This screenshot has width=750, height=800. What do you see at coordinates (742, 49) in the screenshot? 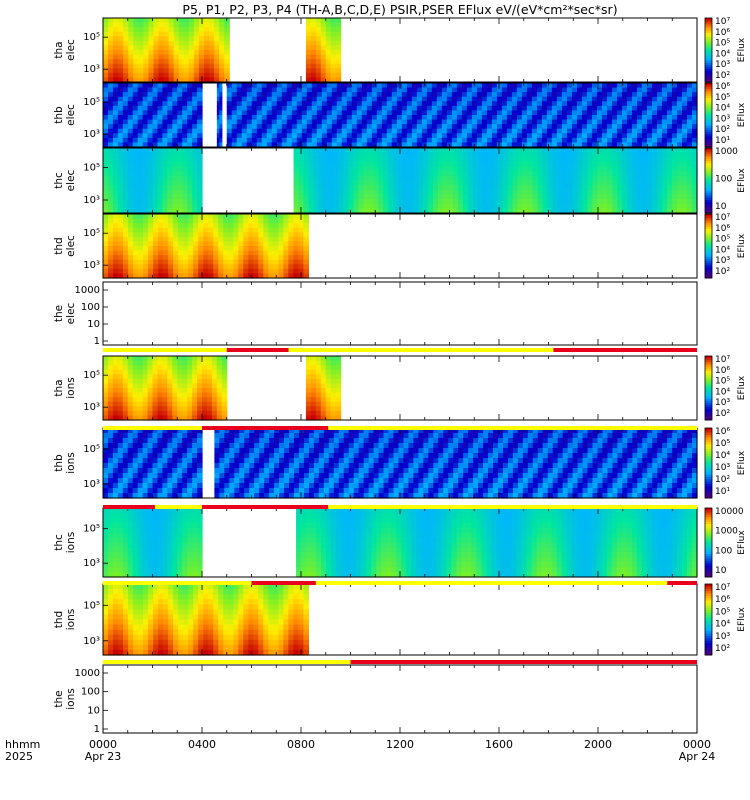
I see `colorbar-label: EFlux` at bounding box center [742, 49].